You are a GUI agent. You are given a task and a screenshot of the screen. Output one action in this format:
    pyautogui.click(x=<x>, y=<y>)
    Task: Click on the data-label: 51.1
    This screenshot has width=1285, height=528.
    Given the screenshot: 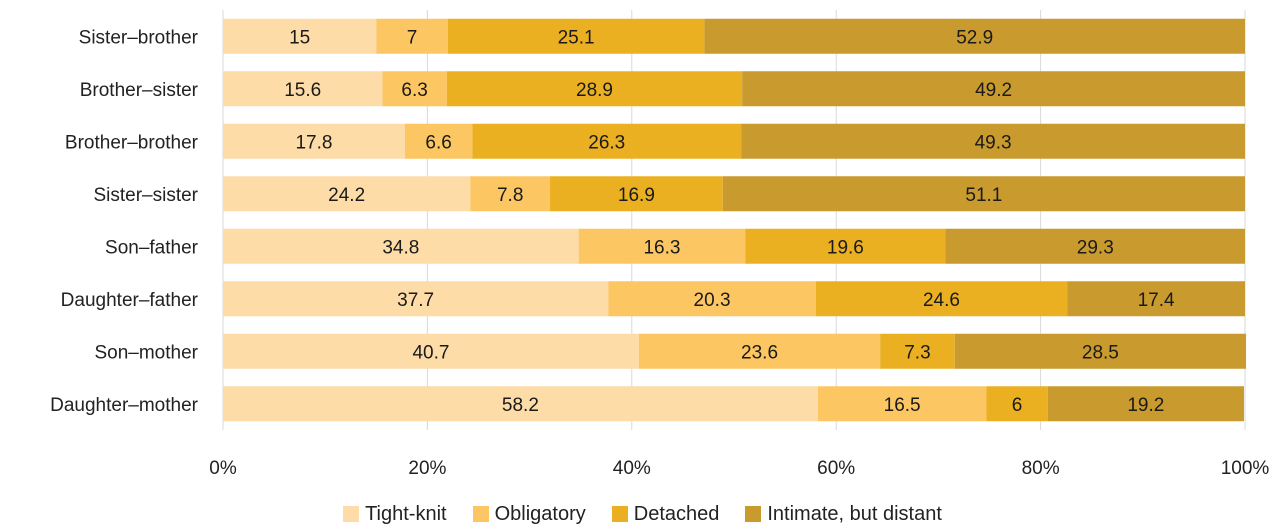 What is the action you would take?
    pyautogui.click(x=983, y=195)
    